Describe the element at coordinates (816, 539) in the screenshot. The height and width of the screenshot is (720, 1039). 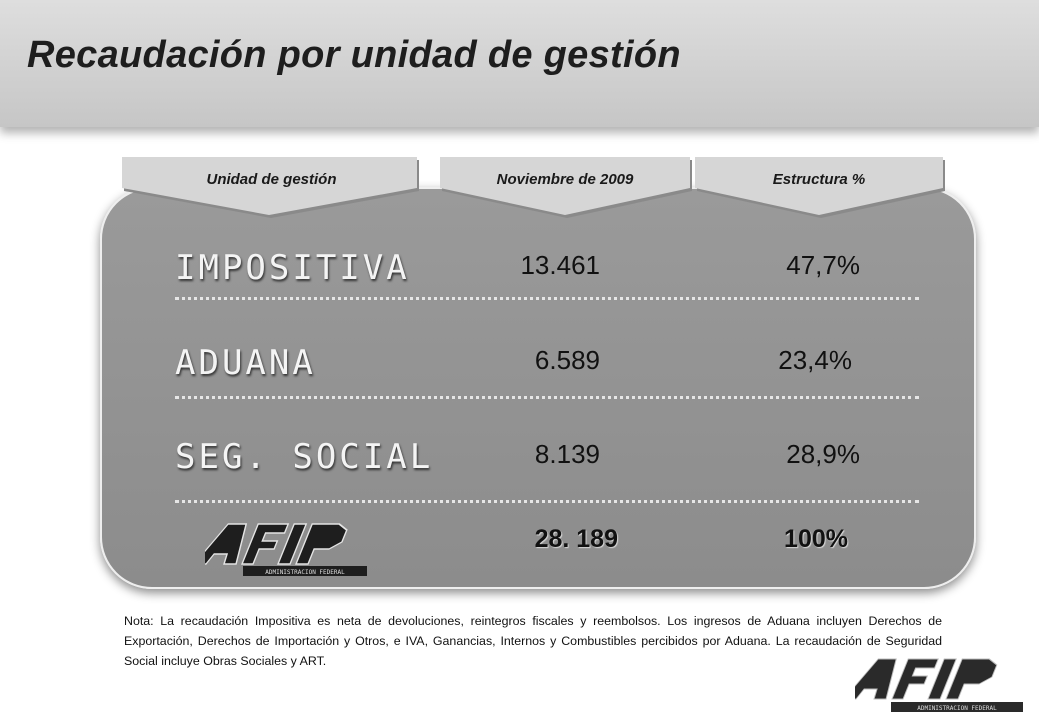
I see `total-percentage: 100%` at that location.